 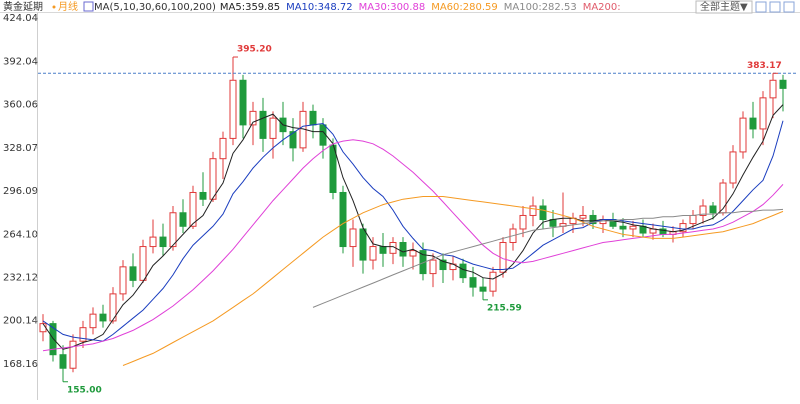 I want to click on y-tick-label: 424.04, so click(x=20, y=18).